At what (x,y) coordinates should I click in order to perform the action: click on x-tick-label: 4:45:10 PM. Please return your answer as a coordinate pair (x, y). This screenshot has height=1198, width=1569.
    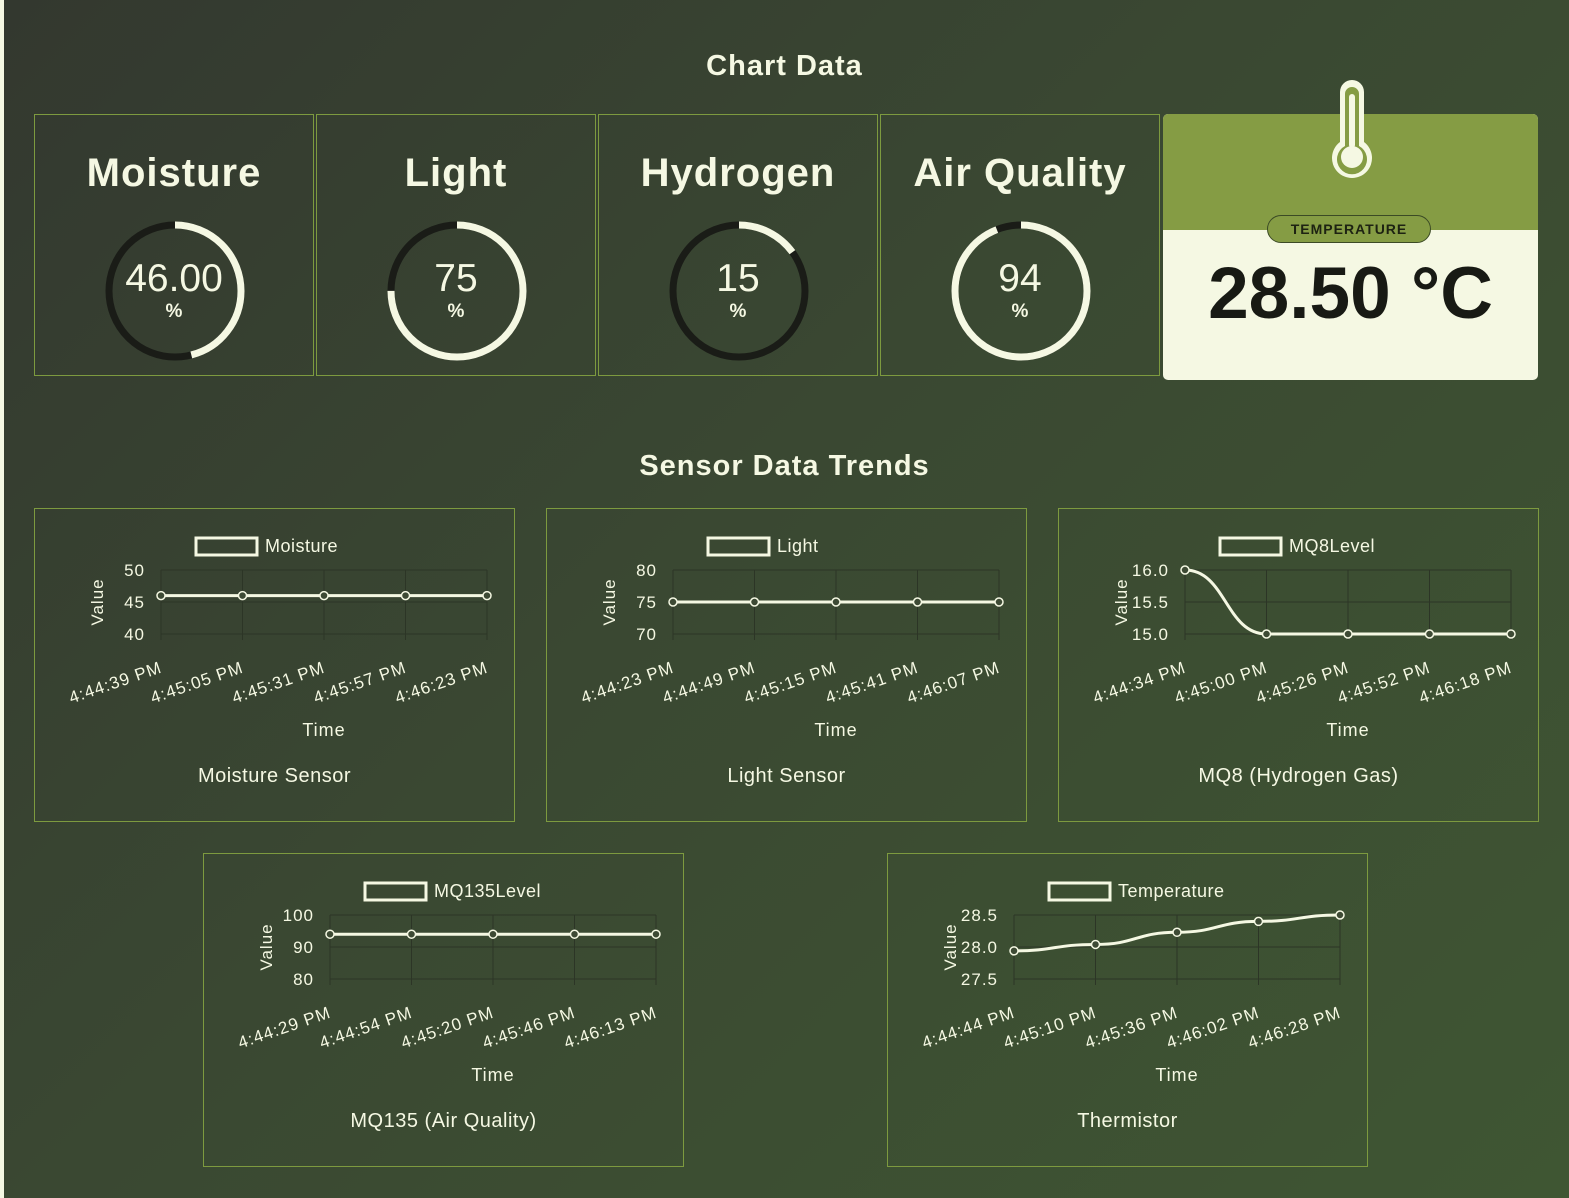
    Looking at the image, I should click on (1050, 1028).